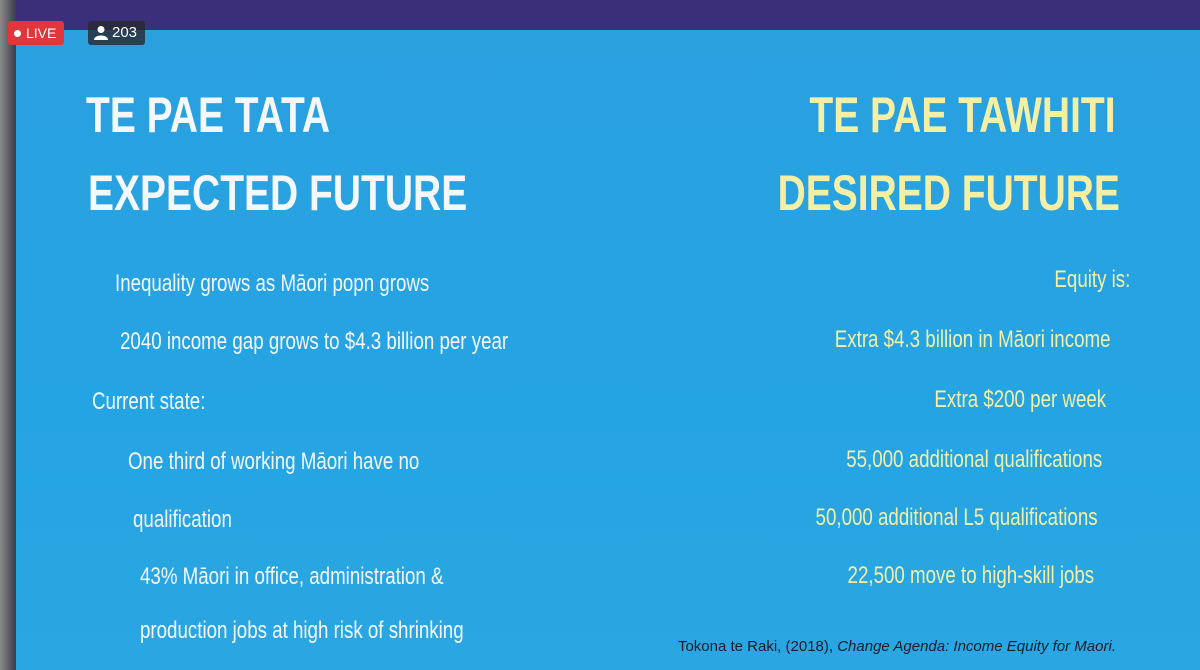 This screenshot has width=1200, height=670. What do you see at coordinates (8, 335) in the screenshot?
I see `screen-bezel` at bounding box center [8, 335].